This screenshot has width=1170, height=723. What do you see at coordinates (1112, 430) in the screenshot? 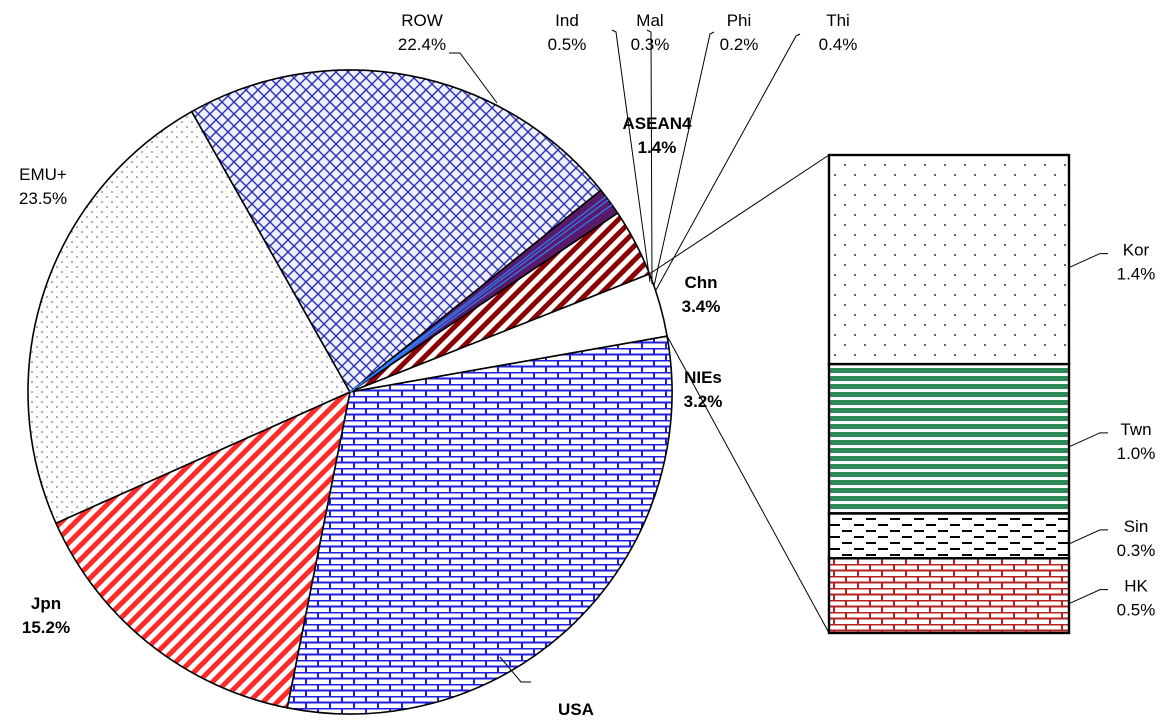
I see `nies-breakdown-labels: Kor 1.4% Twn 1.0% Sin 0.3% HK 0.5%` at bounding box center [1112, 430].